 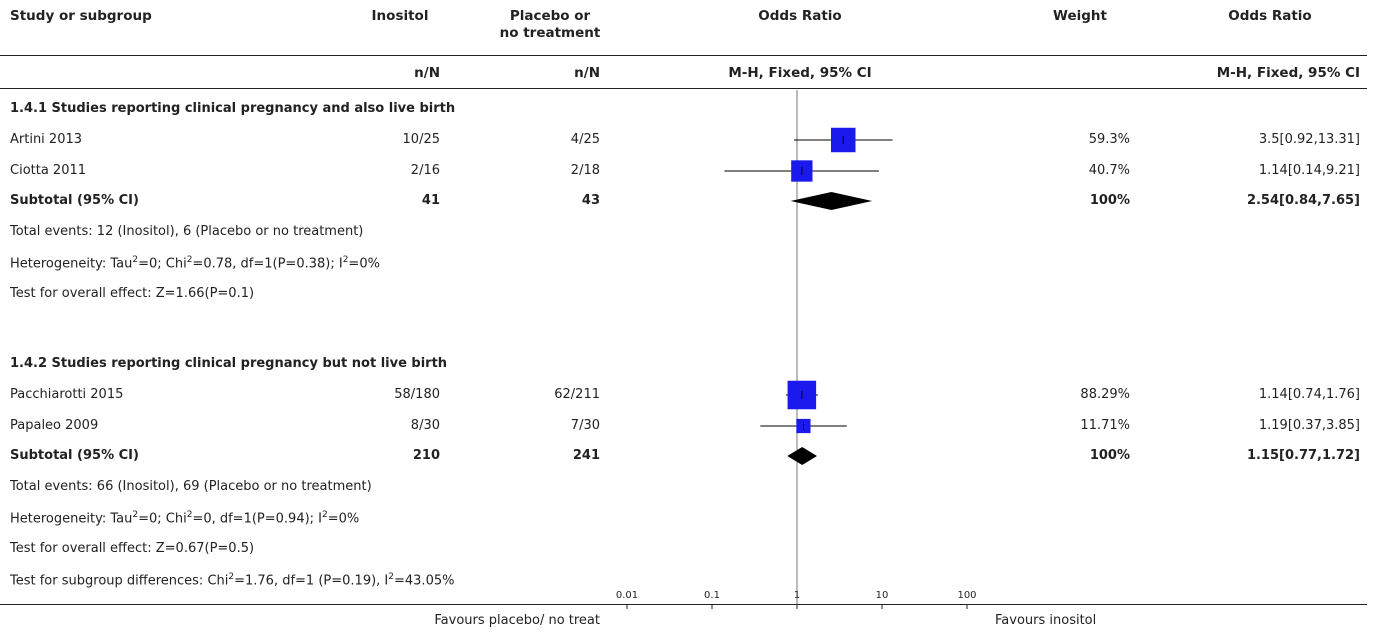 I want to click on header-rule, so click(x=683, y=55).